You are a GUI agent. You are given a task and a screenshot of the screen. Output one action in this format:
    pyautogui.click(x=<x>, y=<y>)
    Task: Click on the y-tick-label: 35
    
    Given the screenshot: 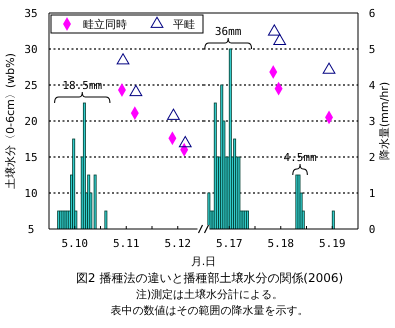 What is the action you would take?
    pyautogui.click(x=31, y=13)
    